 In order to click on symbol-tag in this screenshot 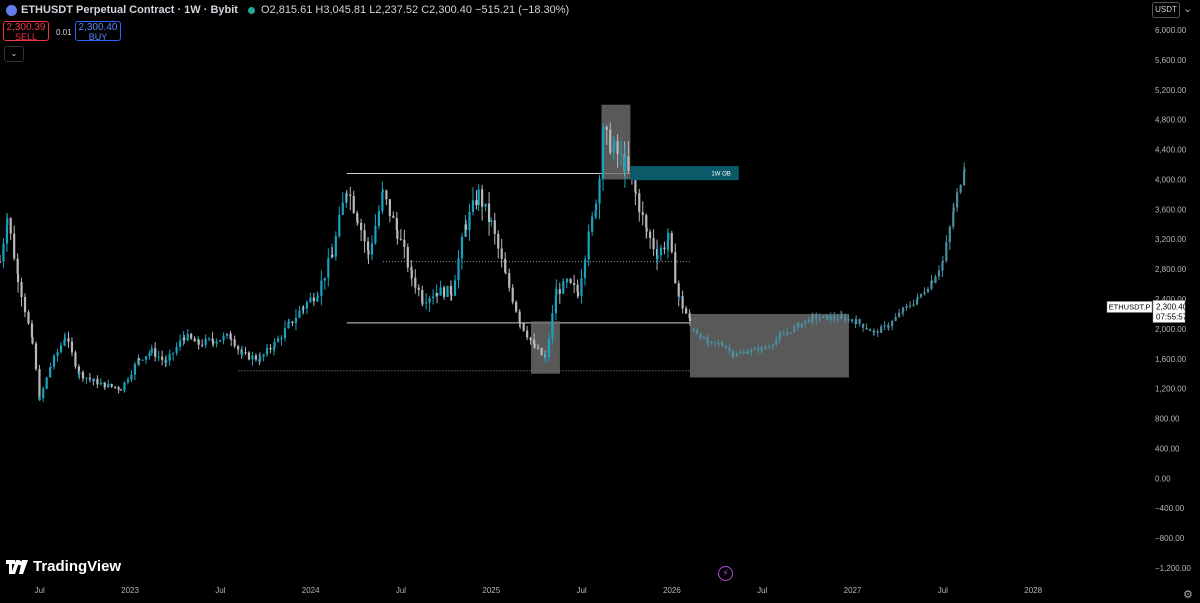, I will do `click(1129, 307)`.